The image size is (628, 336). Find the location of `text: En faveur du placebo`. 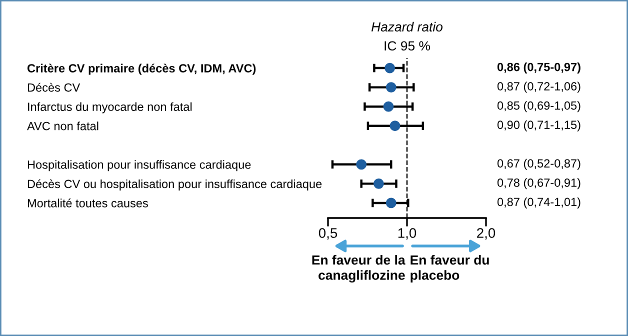

text: En faveur du placebo is located at coordinates (449, 268).